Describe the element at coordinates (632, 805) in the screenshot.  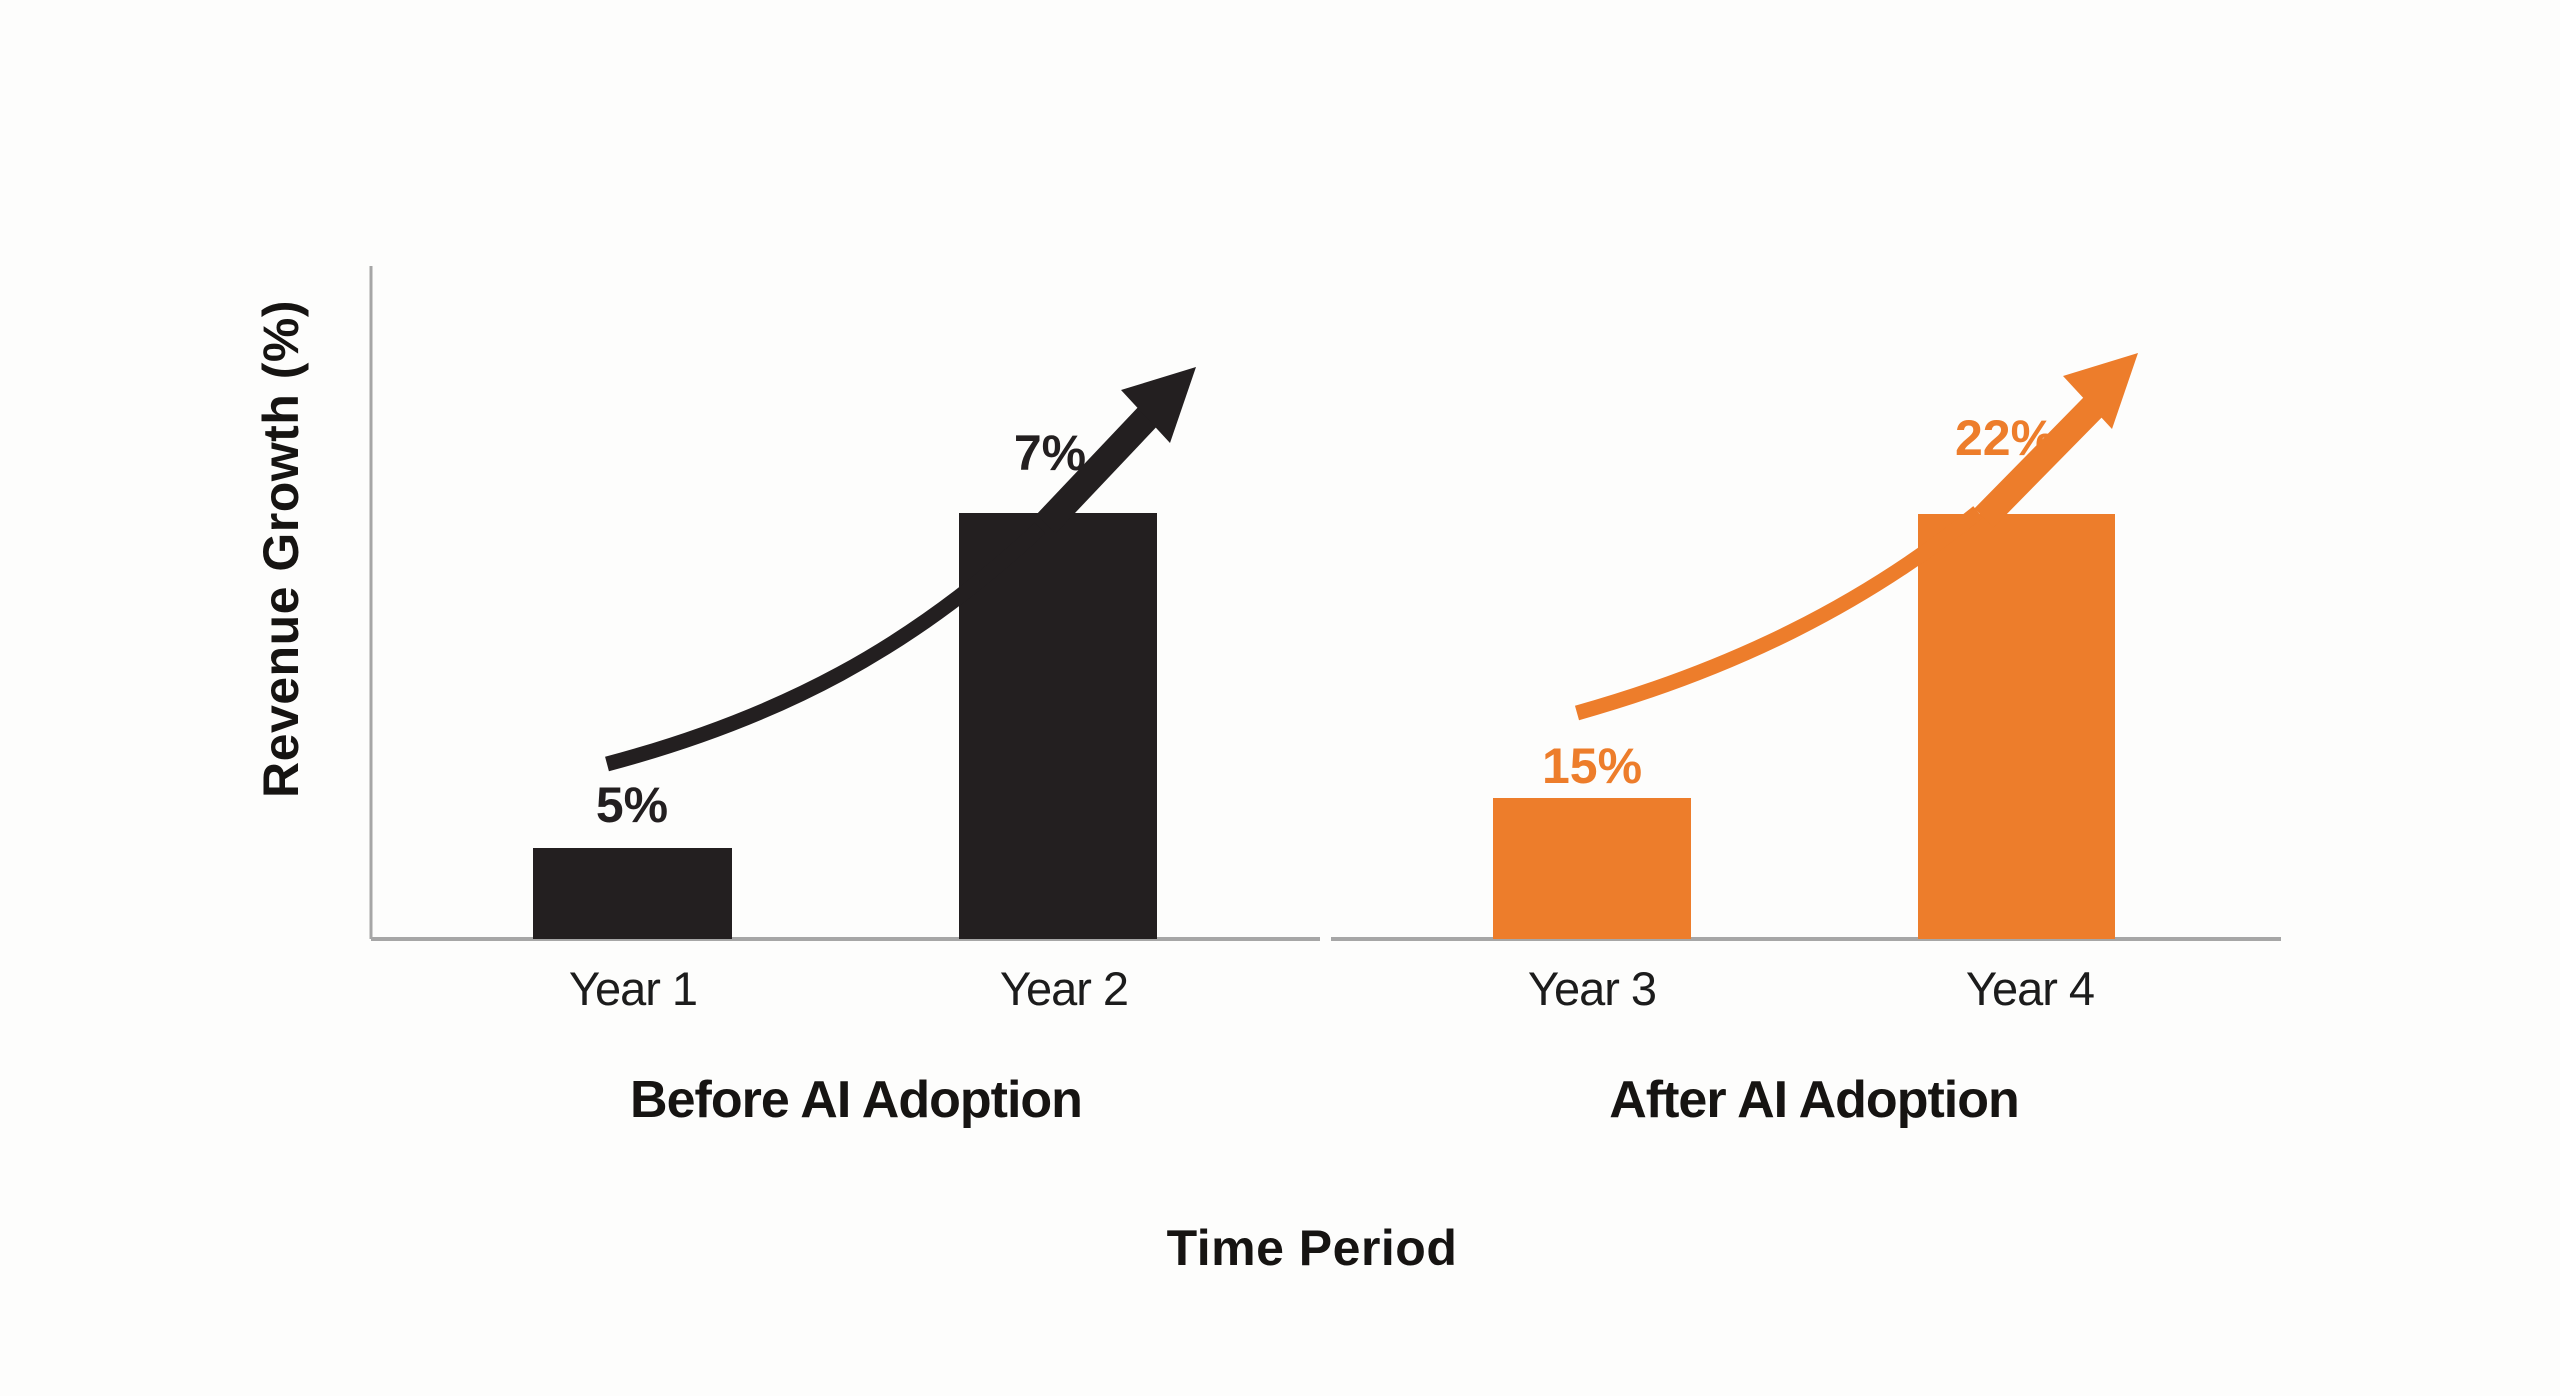
I see `value-label-year-1: 5%` at that location.